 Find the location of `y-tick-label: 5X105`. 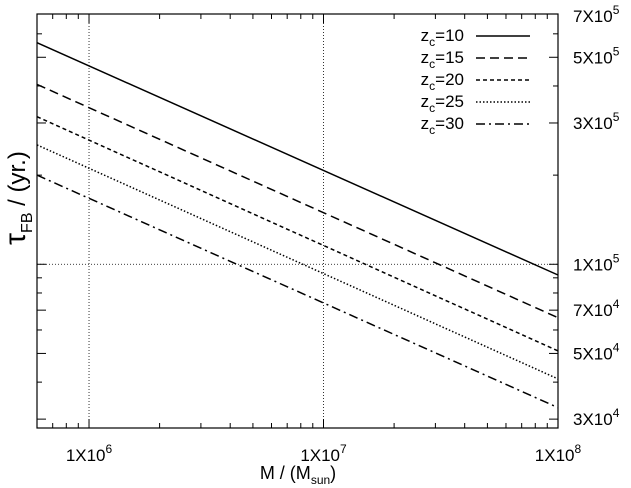

y-tick-label: 5X105 is located at coordinates (596, 55).